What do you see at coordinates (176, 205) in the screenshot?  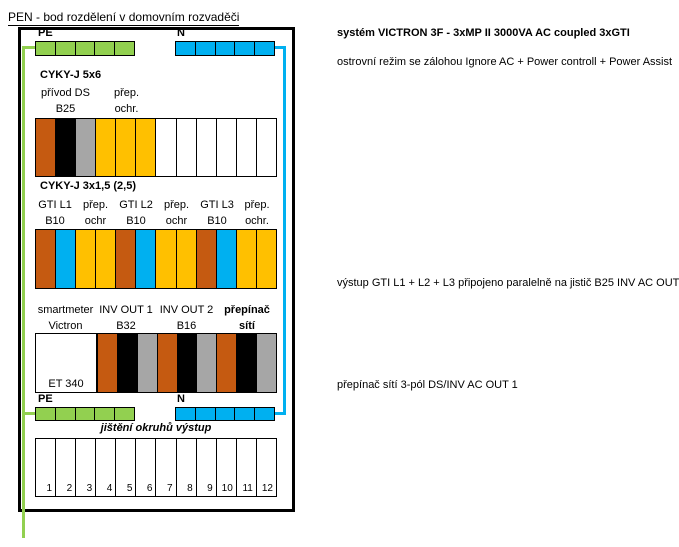 I see `row2-col-4-top: přep.` at bounding box center [176, 205].